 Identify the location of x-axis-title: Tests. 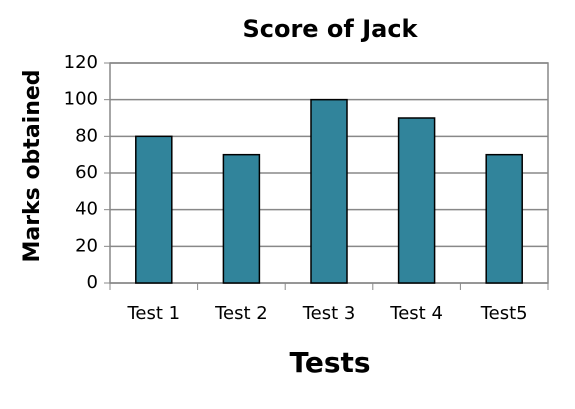
(329, 362).